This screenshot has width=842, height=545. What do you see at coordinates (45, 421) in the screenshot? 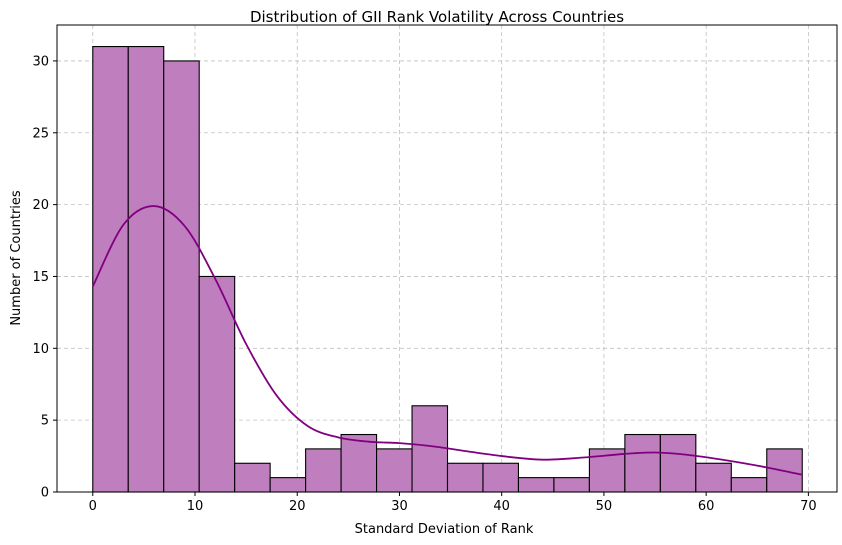
I see `y-tick-label-1: 5` at bounding box center [45, 421].